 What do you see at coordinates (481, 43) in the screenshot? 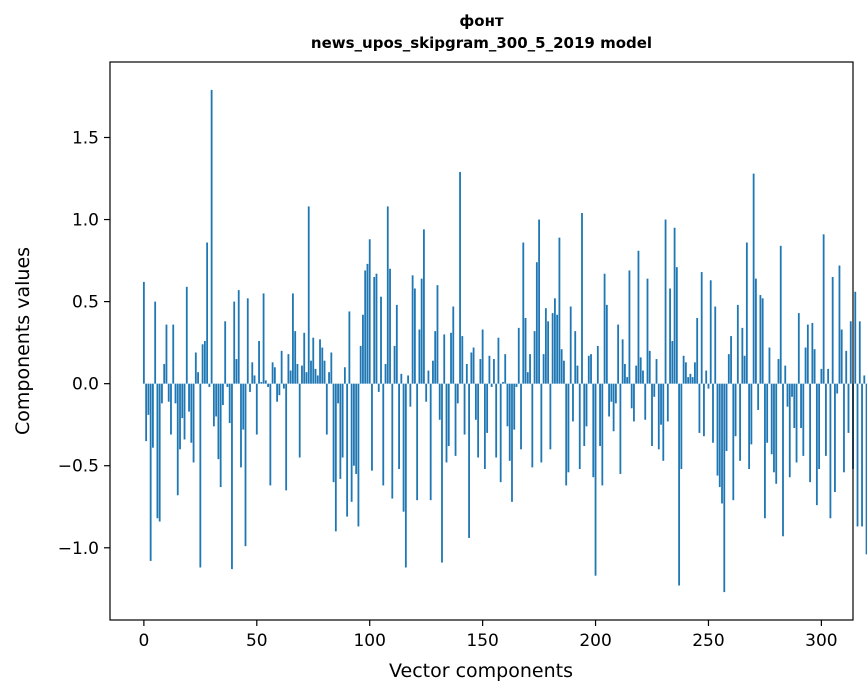
I see `chart-title-line-2: news_upos_skipgram_300_5_2019 model` at bounding box center [481, 43].